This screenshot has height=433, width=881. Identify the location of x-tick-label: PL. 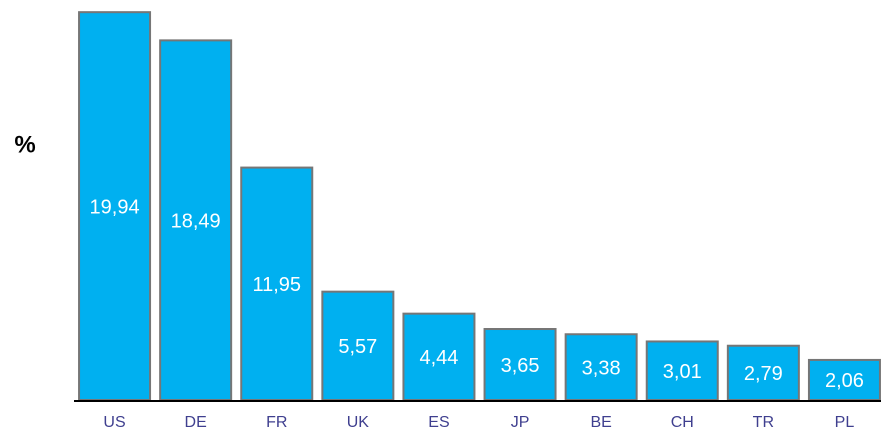
(845, 422).